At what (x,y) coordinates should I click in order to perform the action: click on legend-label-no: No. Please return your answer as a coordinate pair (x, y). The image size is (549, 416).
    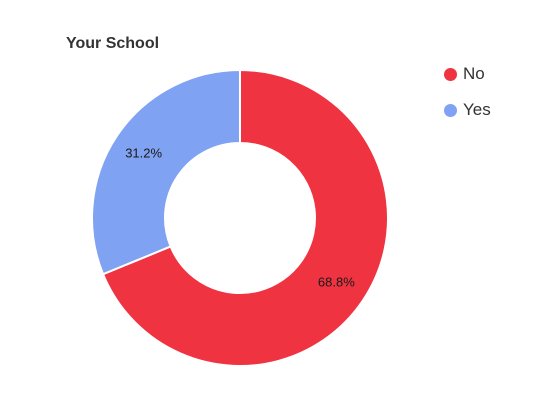
    Looking at the image, I should click on (474, 73).